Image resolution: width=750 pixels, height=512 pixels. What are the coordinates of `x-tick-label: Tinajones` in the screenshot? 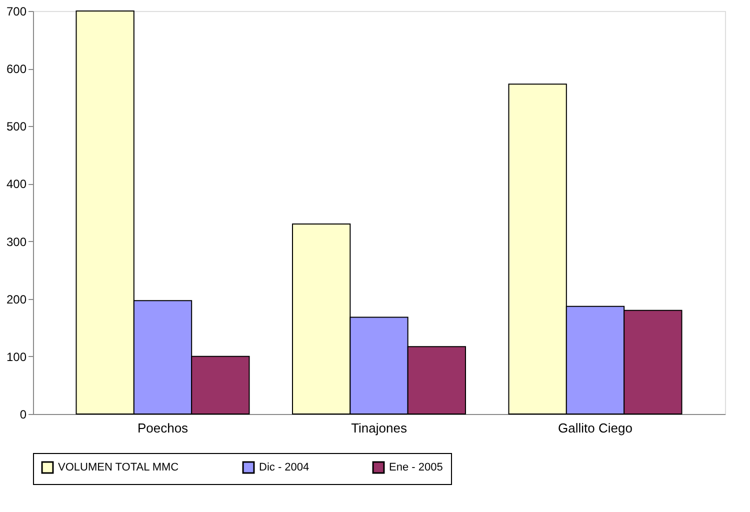 It's located at (379, 428).